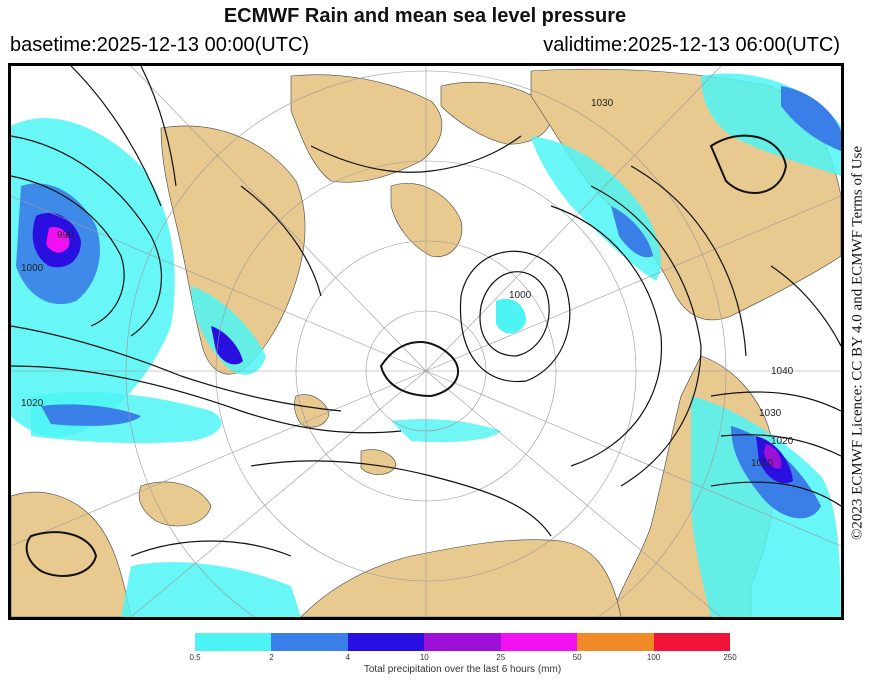 The width and height of the screenshot is (870, 680). Describe the element at coordinates (782, 371) in the screenshot. I see `isobar-label-1: 1040` at that location.